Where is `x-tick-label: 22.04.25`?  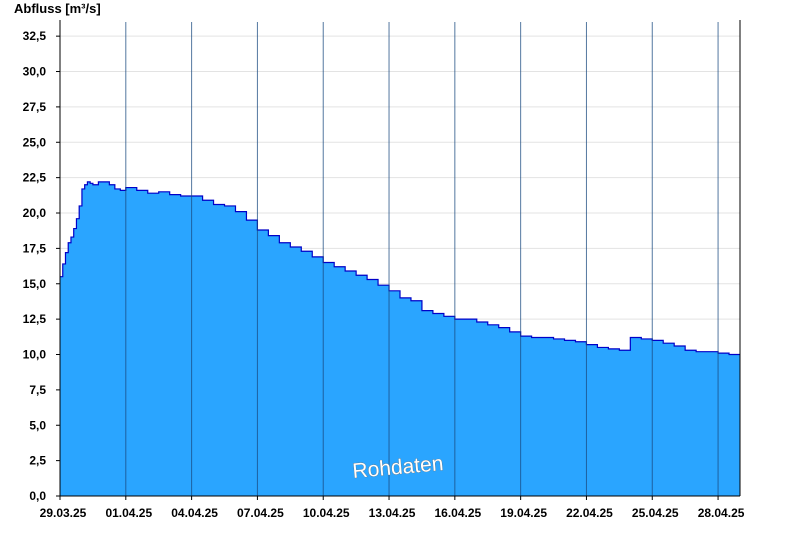
x-tick-label: 22.04.25 is located at coordinates (589, 513).